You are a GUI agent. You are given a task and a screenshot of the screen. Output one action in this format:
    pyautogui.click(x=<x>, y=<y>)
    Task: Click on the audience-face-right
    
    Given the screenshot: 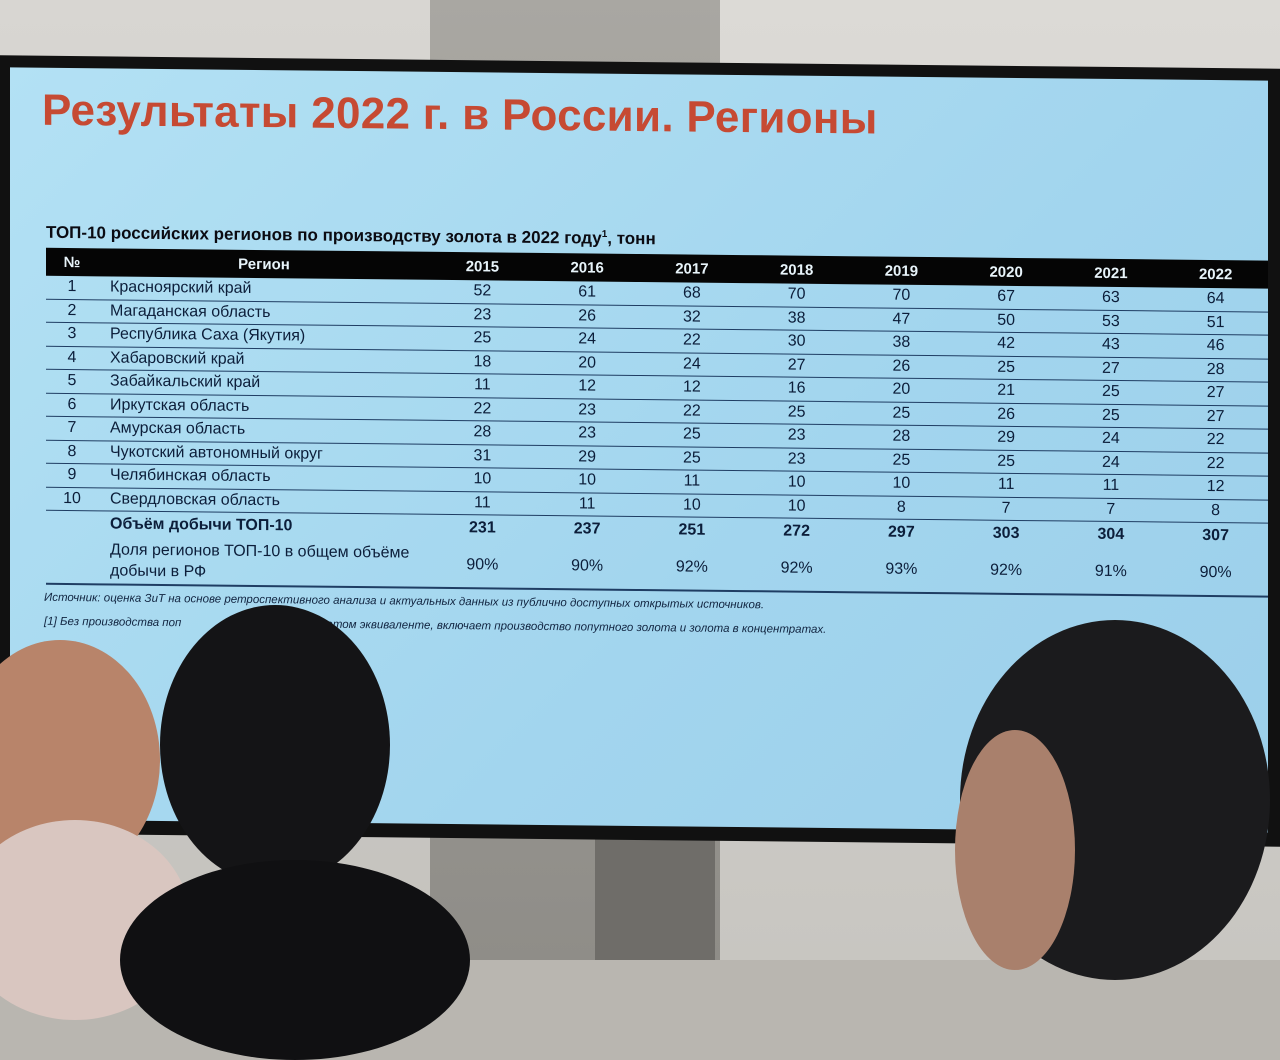 What is the action you would take?
    pyautogui.click(x=1015, y=850)
    